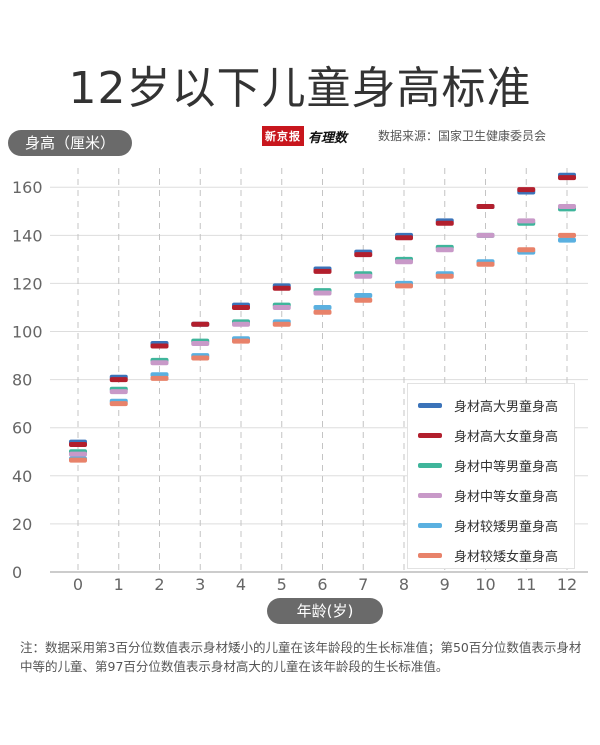  Describe the element at coordinates (567, 584) in the screenshot. I see `x-tick-label: 12` at that location.